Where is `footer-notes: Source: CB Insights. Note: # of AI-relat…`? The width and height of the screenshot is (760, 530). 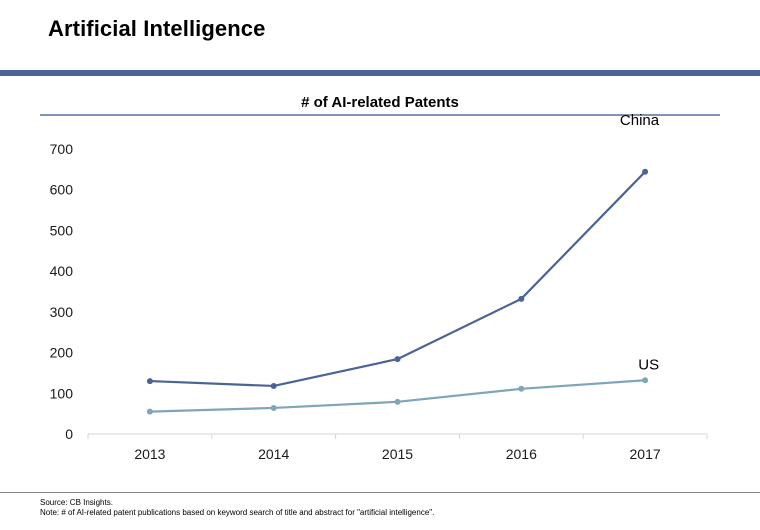 footer-notes: Source: CB Insights. Note: # of AI-relat… is located at coordinates (237, 508).